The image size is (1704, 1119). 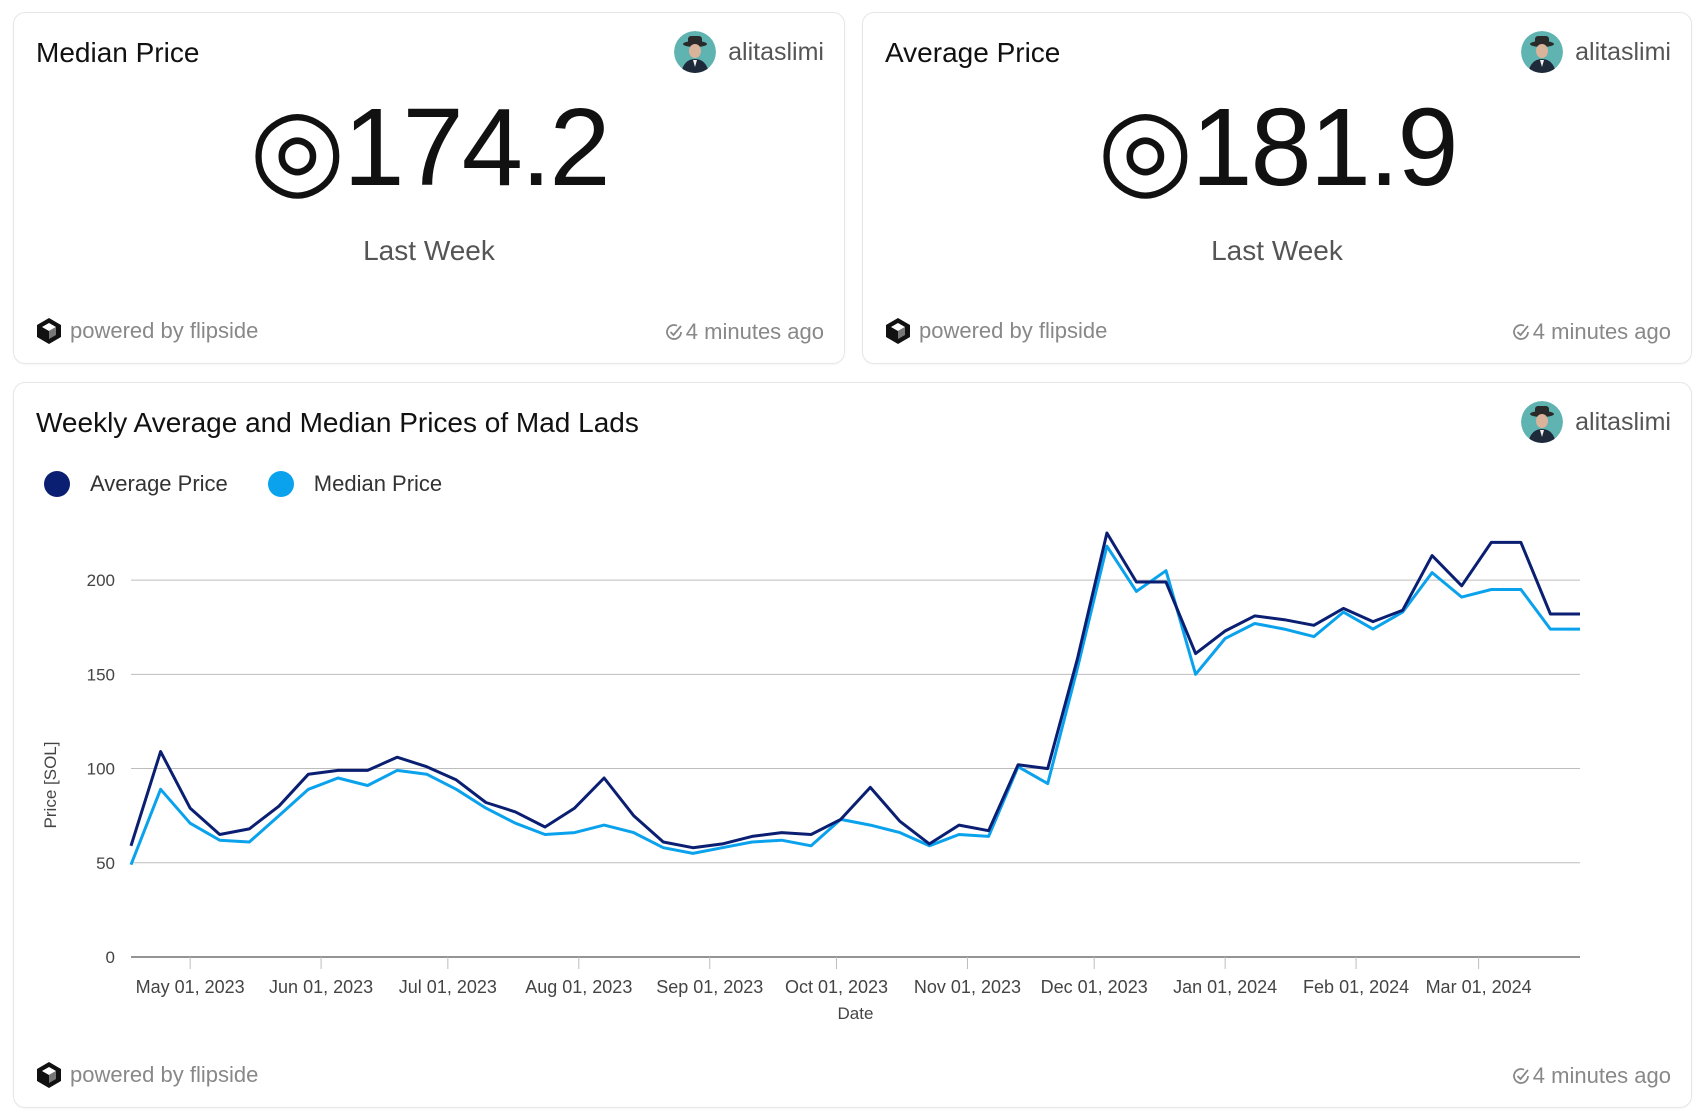 What do you see at coordinates (105, 863) in the screenshot?
I see `y-tick-label: 50` at bounding box center [105, 863].